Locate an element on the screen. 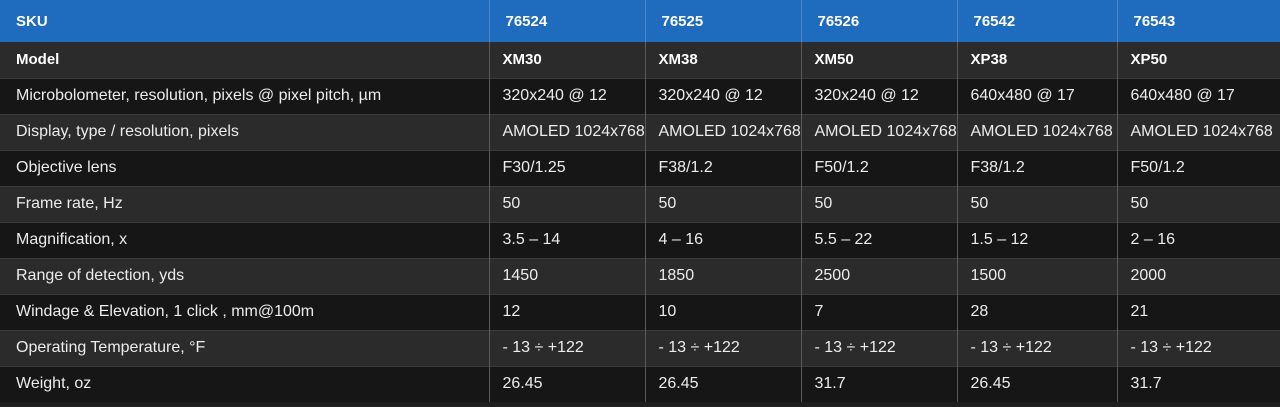  table-cell: 2 – 16 is located at coordinates (1198, 239).